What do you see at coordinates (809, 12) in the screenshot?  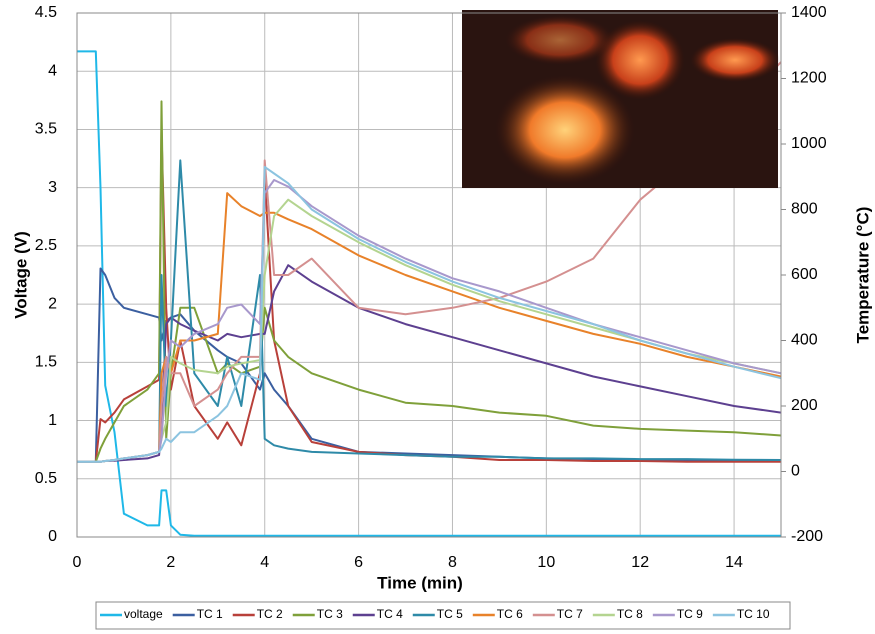 I see `y2-tick-label: 1400` at bounding box center [809, 12].